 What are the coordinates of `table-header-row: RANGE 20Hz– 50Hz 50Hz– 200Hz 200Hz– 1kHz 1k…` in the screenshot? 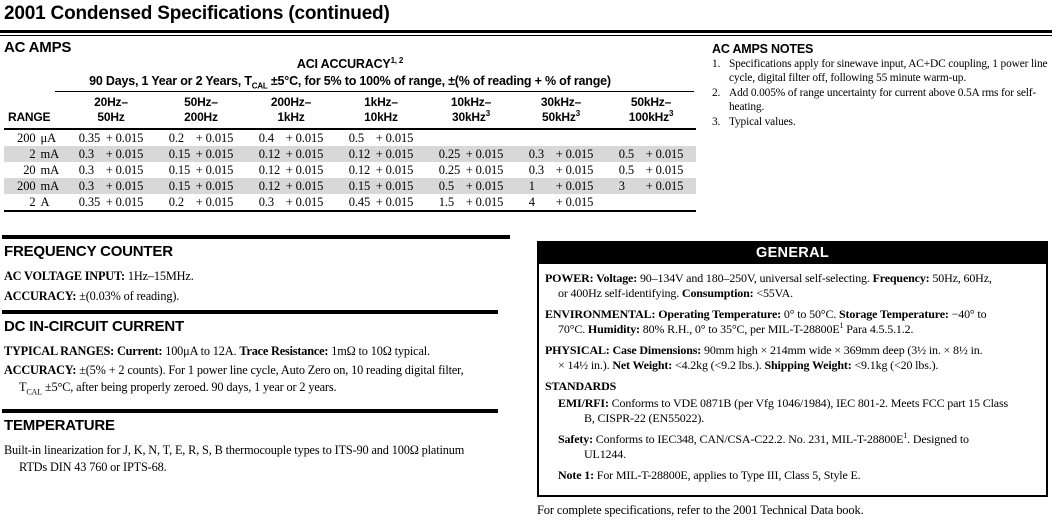 It's located at (350, 111).